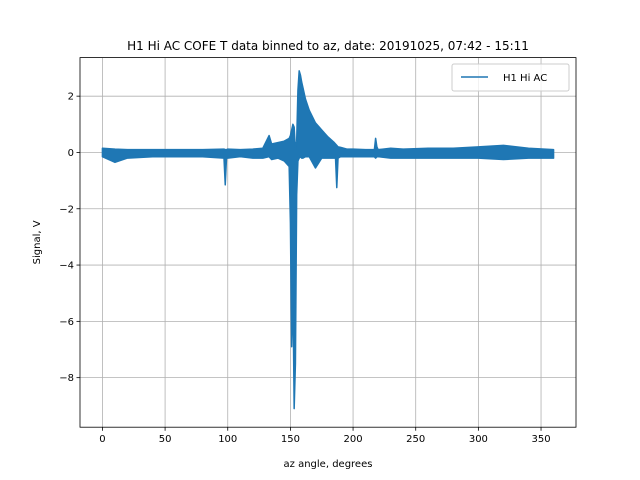 The width and height of the screenshot is (640, 480). What do you see at coordinates (165, 439) in the screenshot?
I see `x-tick-label: 50` at bounding box center [165, 439].